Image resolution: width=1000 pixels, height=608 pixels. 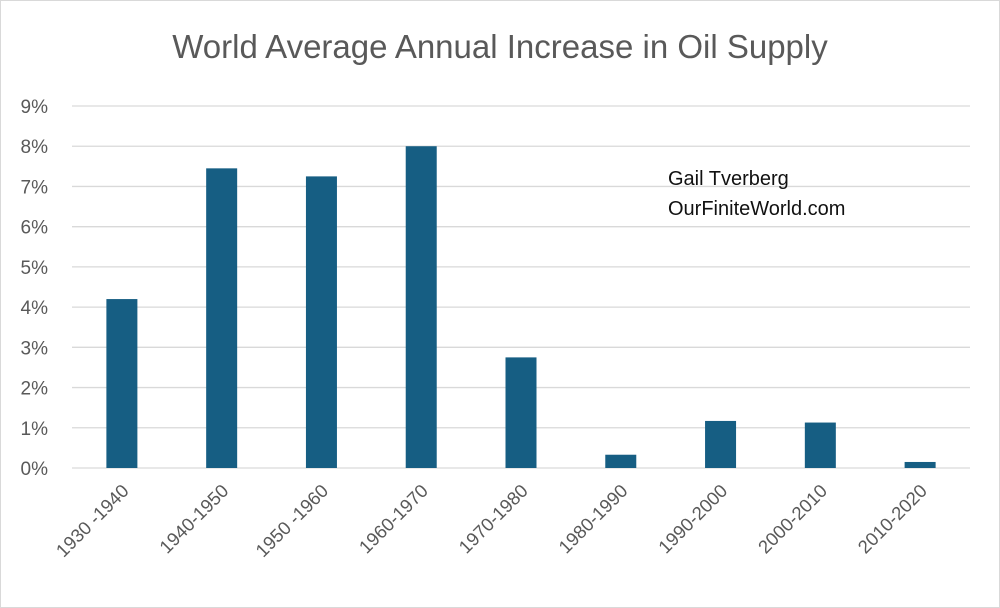 I want to click on x-tick-label: 1950 -1960, so click(x=291, y=520).